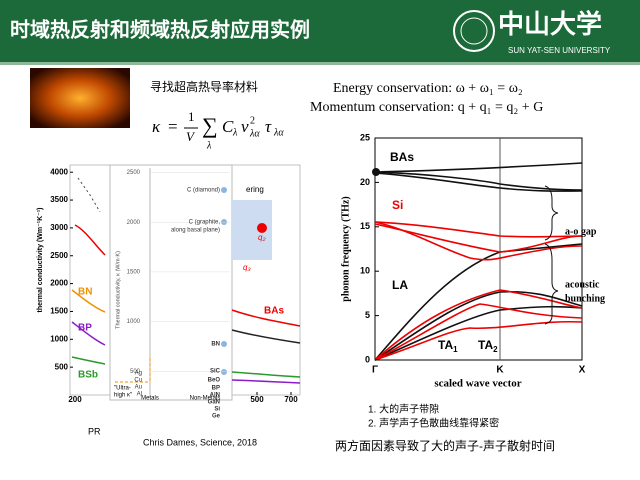 Image resolution: width=640 pixels, height=480 pixels. Describe the element at coordinates (215, 372) in the screenshot. I see `material-label: SiC` at that location.